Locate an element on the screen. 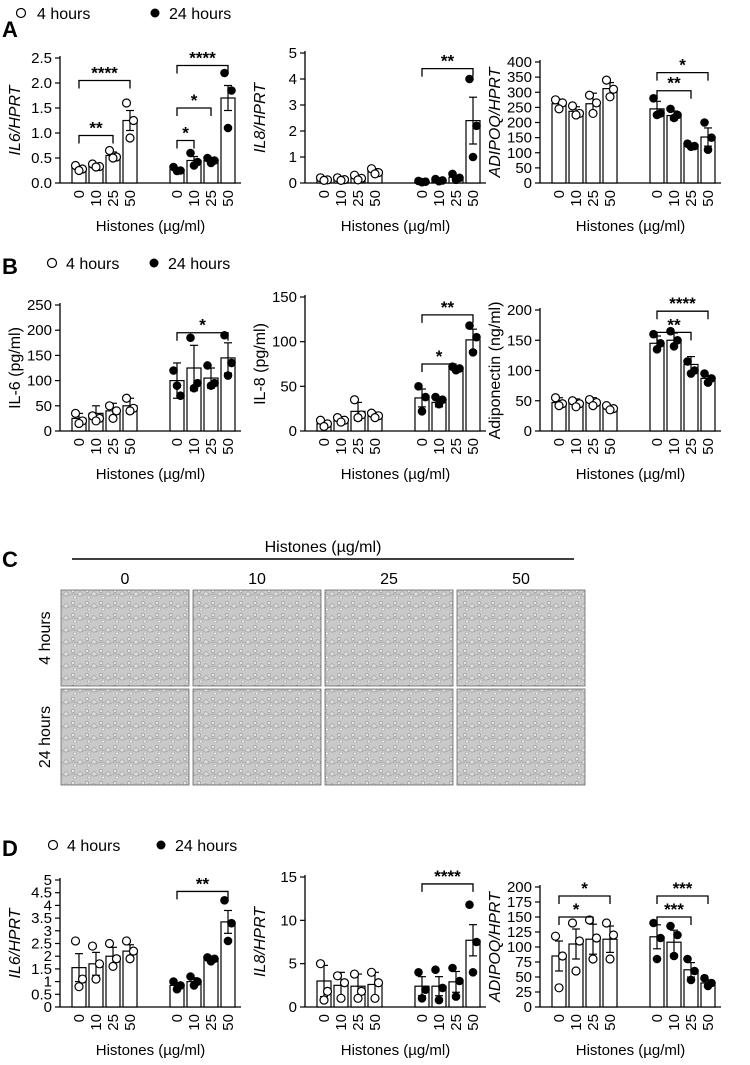 The width and height of the screenshot is (750, 1065). legend-closed-label: 24 hours is located at coordinates (206, 846).